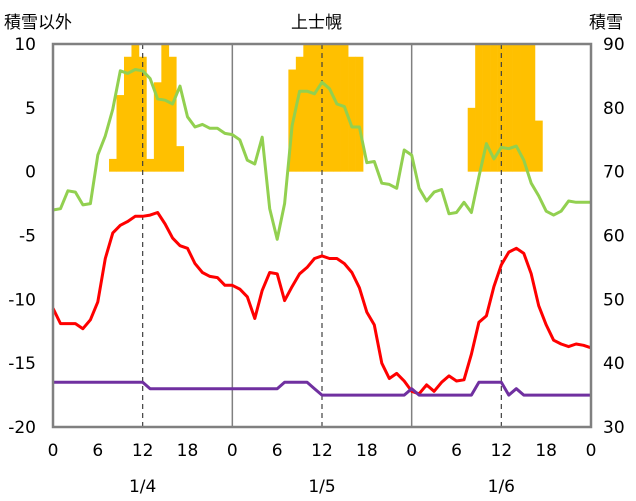 Image resolution: width=636 pixels, height=501 pixels. Describe the element at coordinates (614, 364) in the screenshot. I see `y-tick-label-right: 40` at that location.